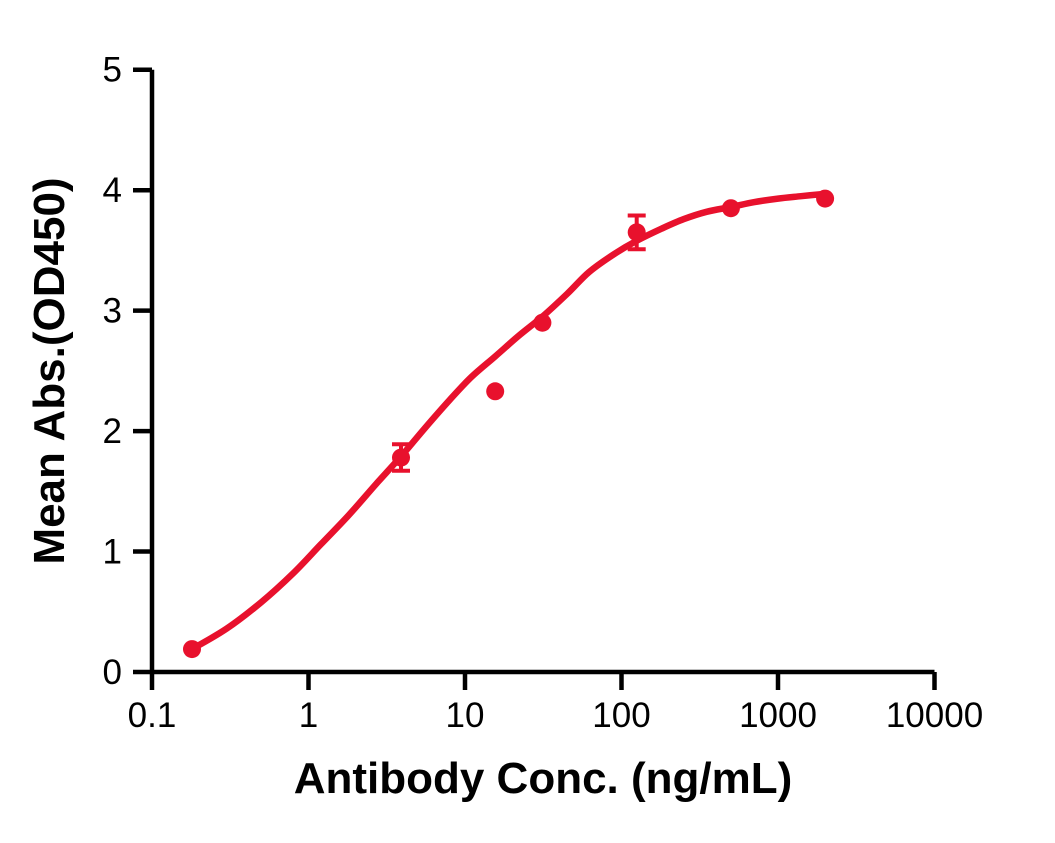  Describe the element at coordinates (543, 778) in the screenshot. I see `x-axis-title: Antibody Conc. (ng/mL)` at that location.